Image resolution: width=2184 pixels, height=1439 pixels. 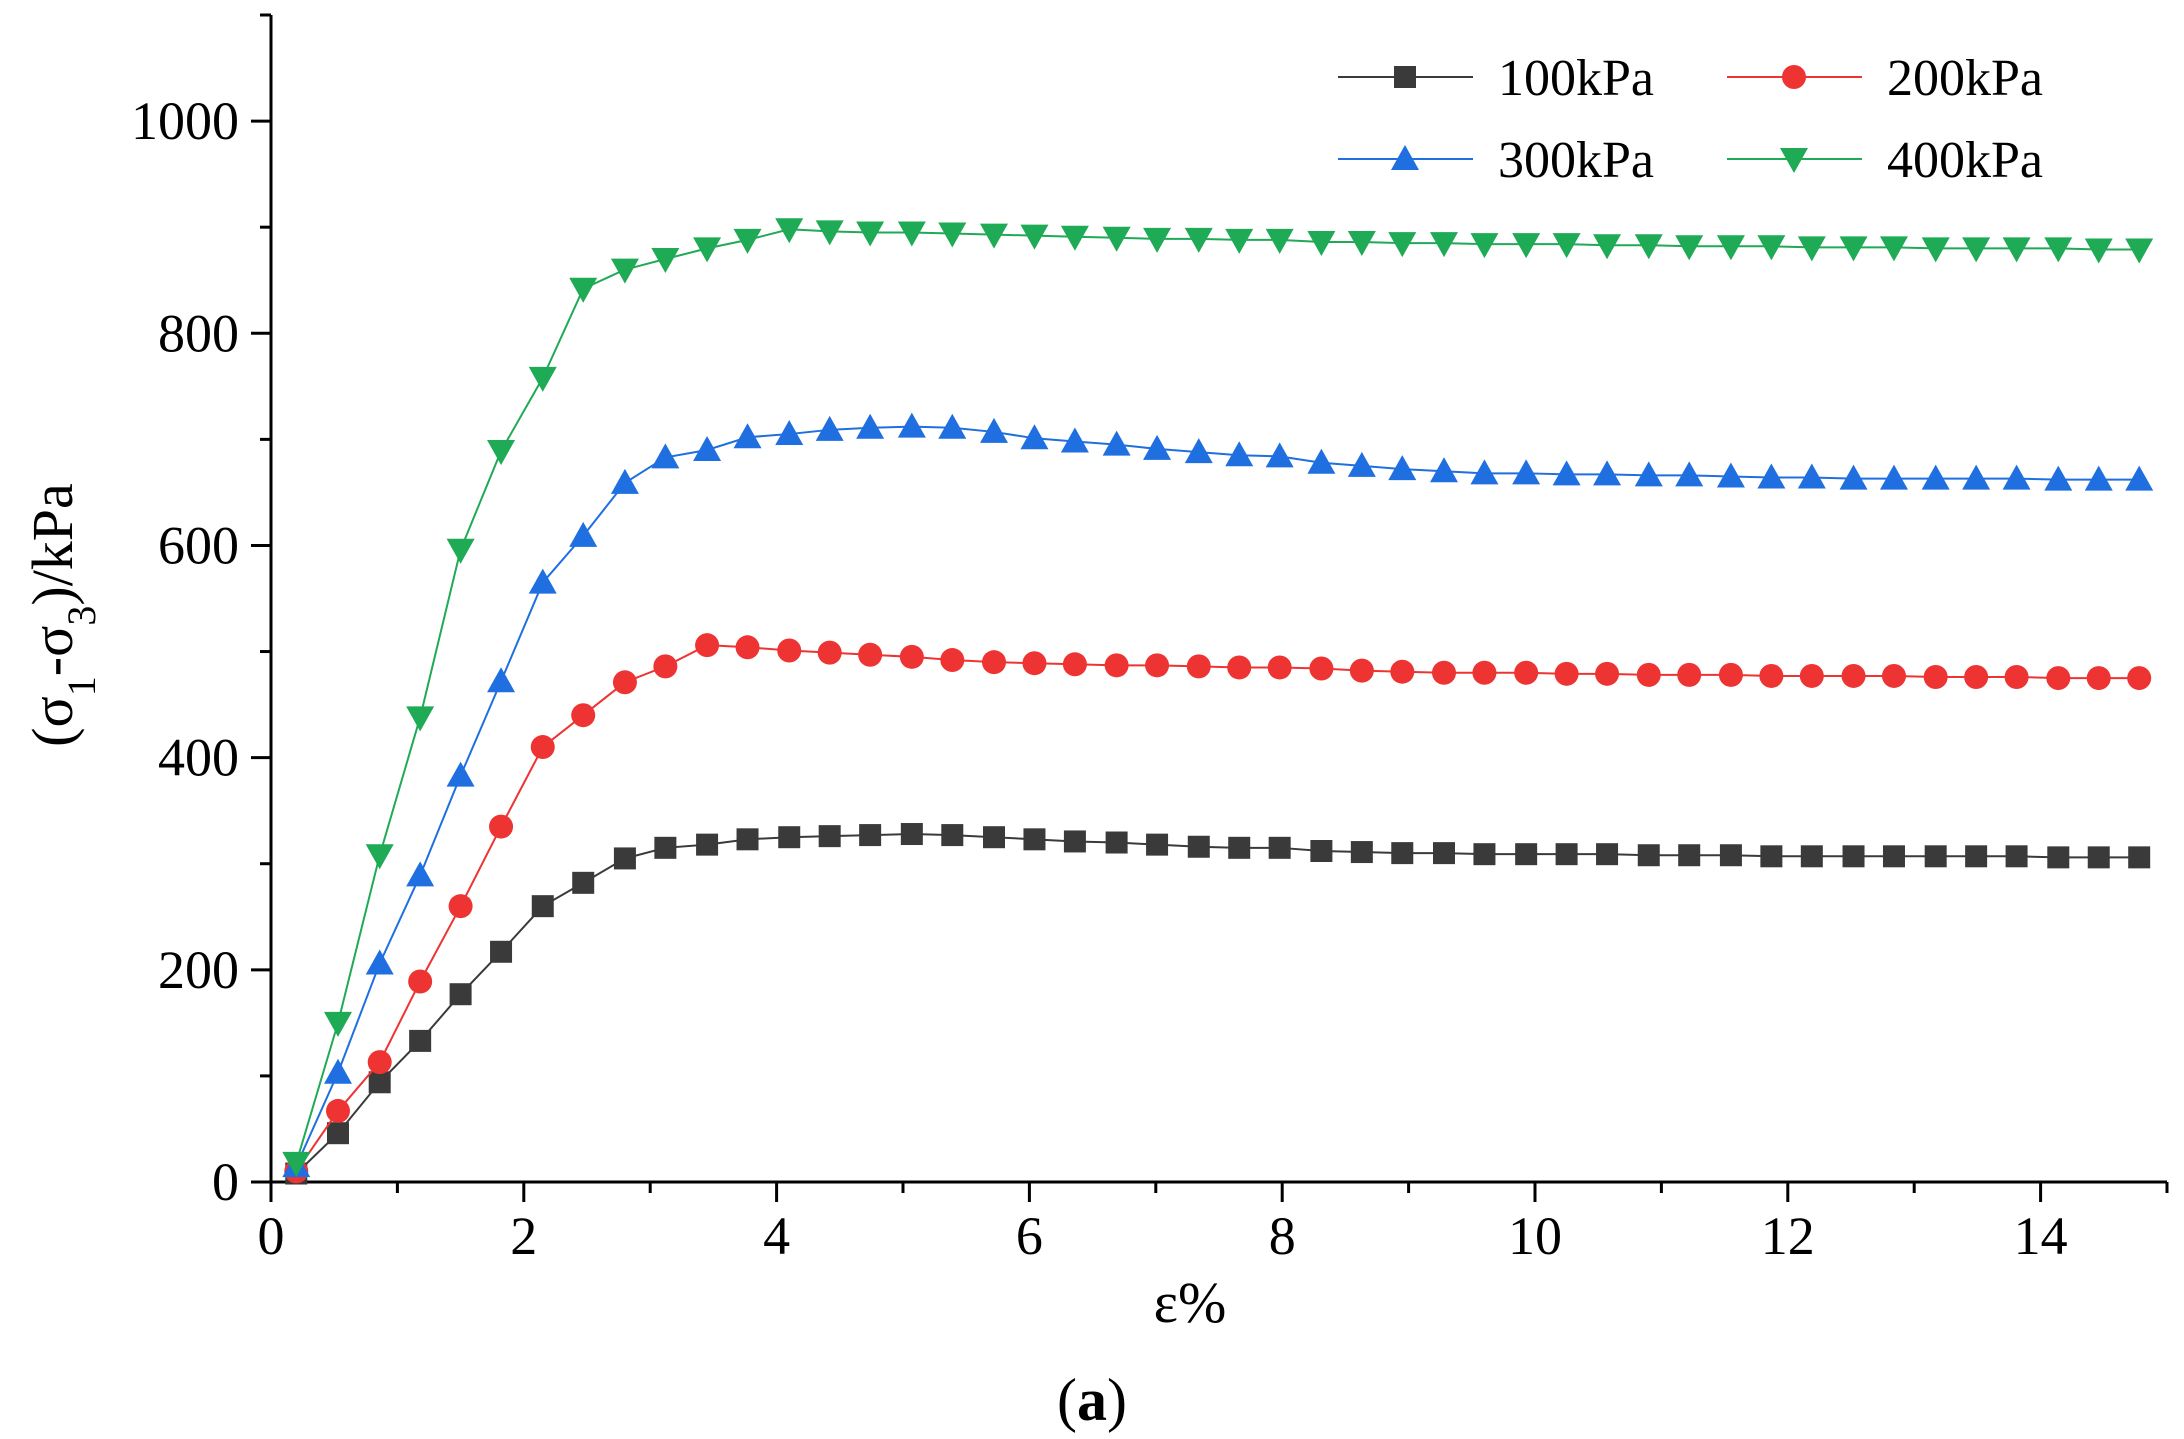 I want to click on caption-letter: a, so click(x=1092, y=1400).